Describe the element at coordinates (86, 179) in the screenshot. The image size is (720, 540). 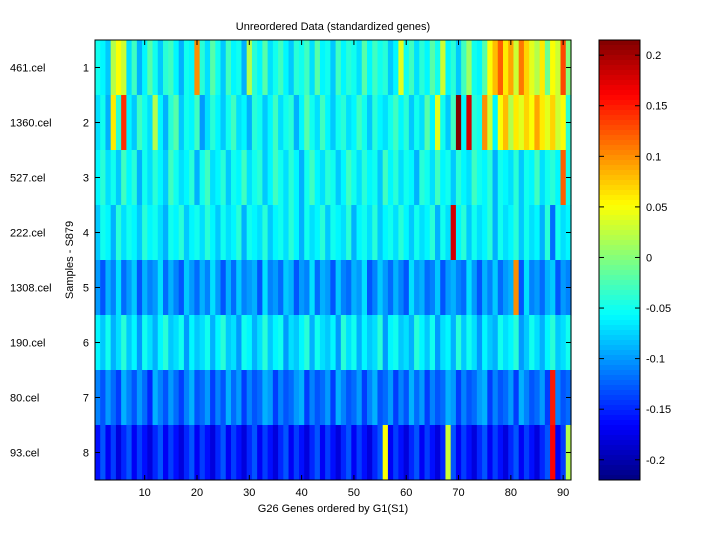
I see `y-tick-label: 3` at that location.